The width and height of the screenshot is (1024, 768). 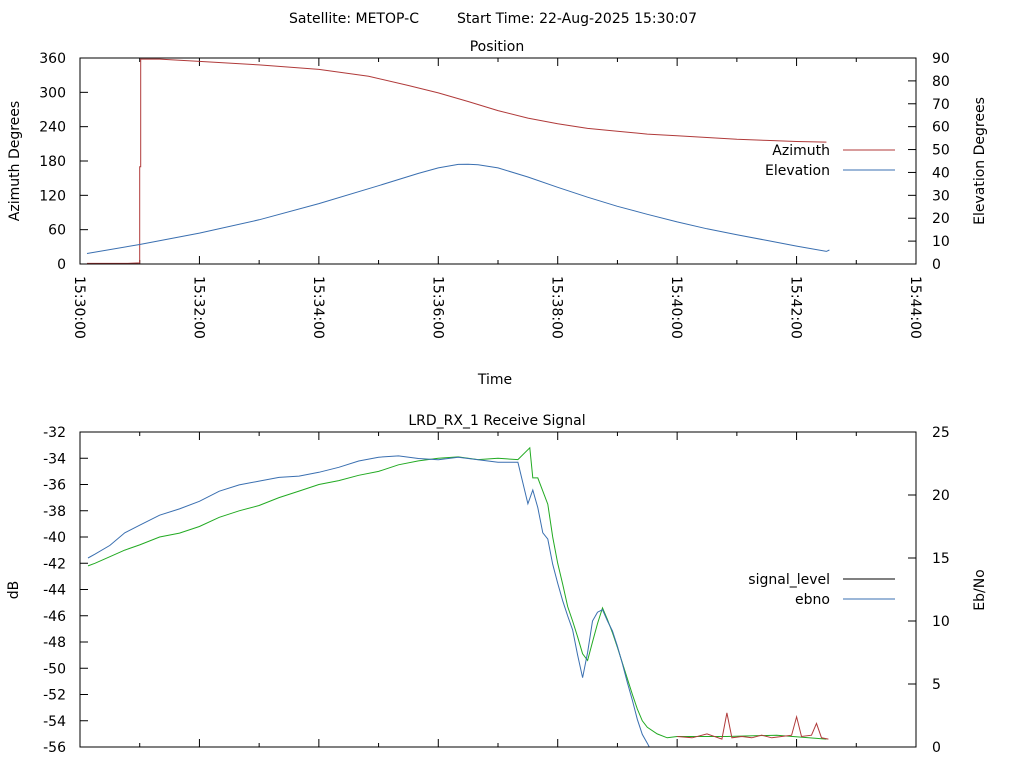 I want to click on y-tick-label: 0, so click(x=61, y=265).